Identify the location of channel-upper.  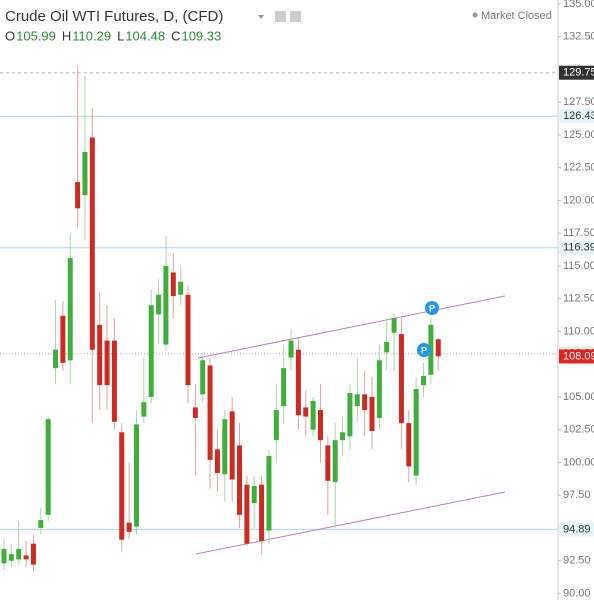
(351, 327).